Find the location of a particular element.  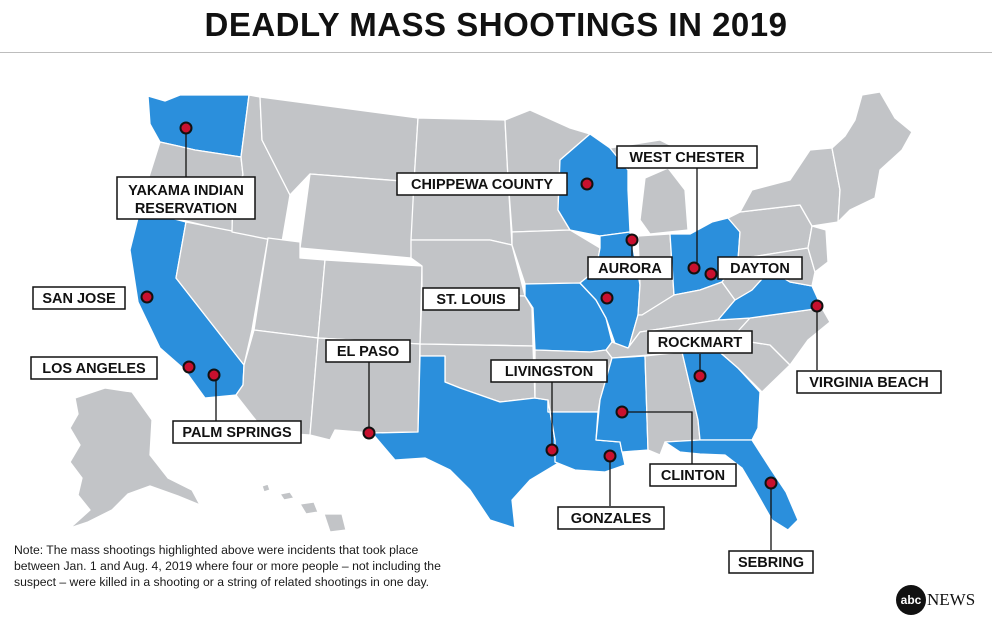

label-text-dayton: DAYTON is located at coordinates (760, 269).